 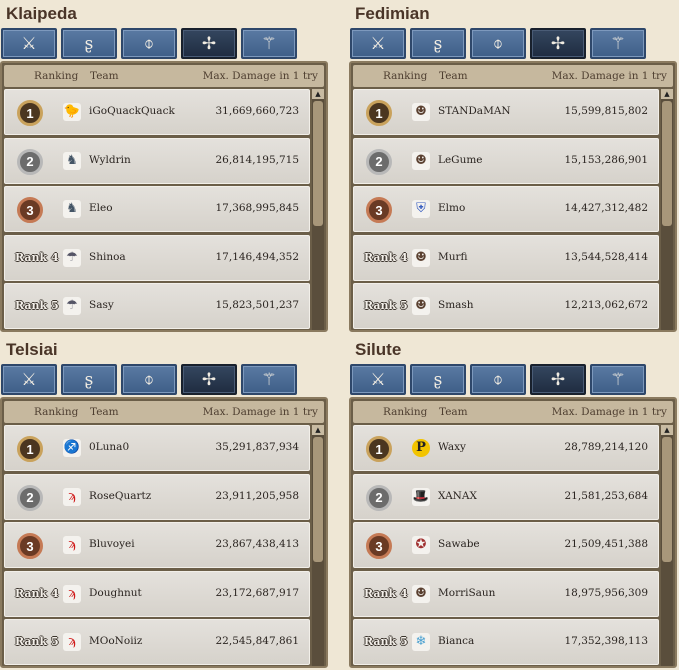 I want to click on cleric-cross-icon: ✢, so click(x=558, y=379).